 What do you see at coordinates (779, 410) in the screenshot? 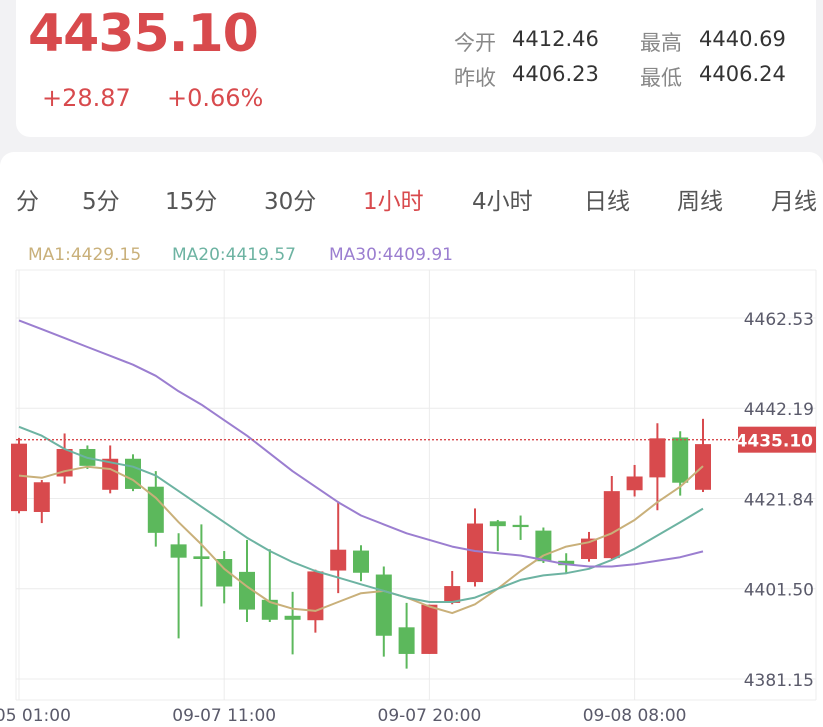
I see `y-tick-label: 4442.19` at bounding box center [779, 410].